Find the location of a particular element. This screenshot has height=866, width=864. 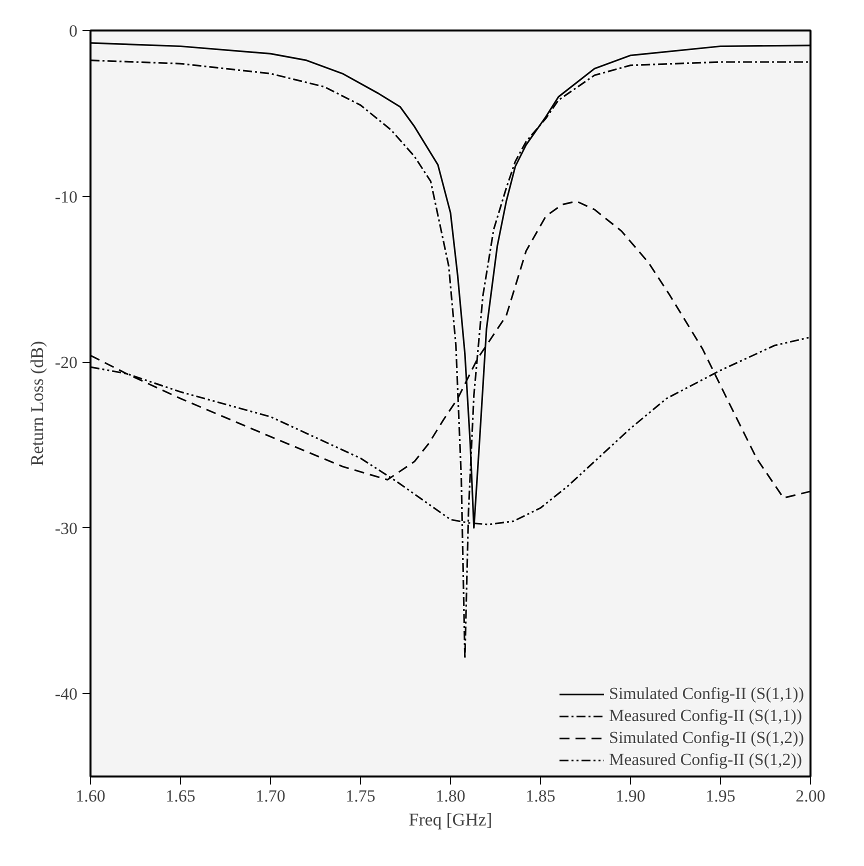

y-tick-label: -20 is located at coordinates (66, 362).